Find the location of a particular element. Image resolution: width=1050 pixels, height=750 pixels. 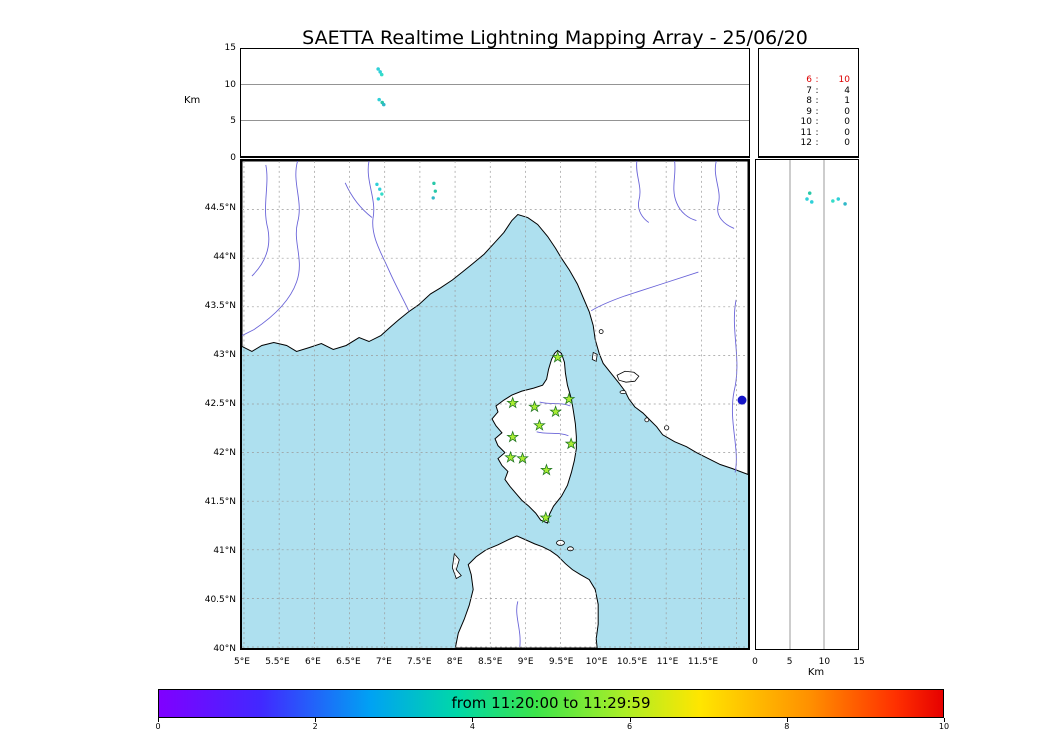

montecristo-island is located at coordinates (647, 420).